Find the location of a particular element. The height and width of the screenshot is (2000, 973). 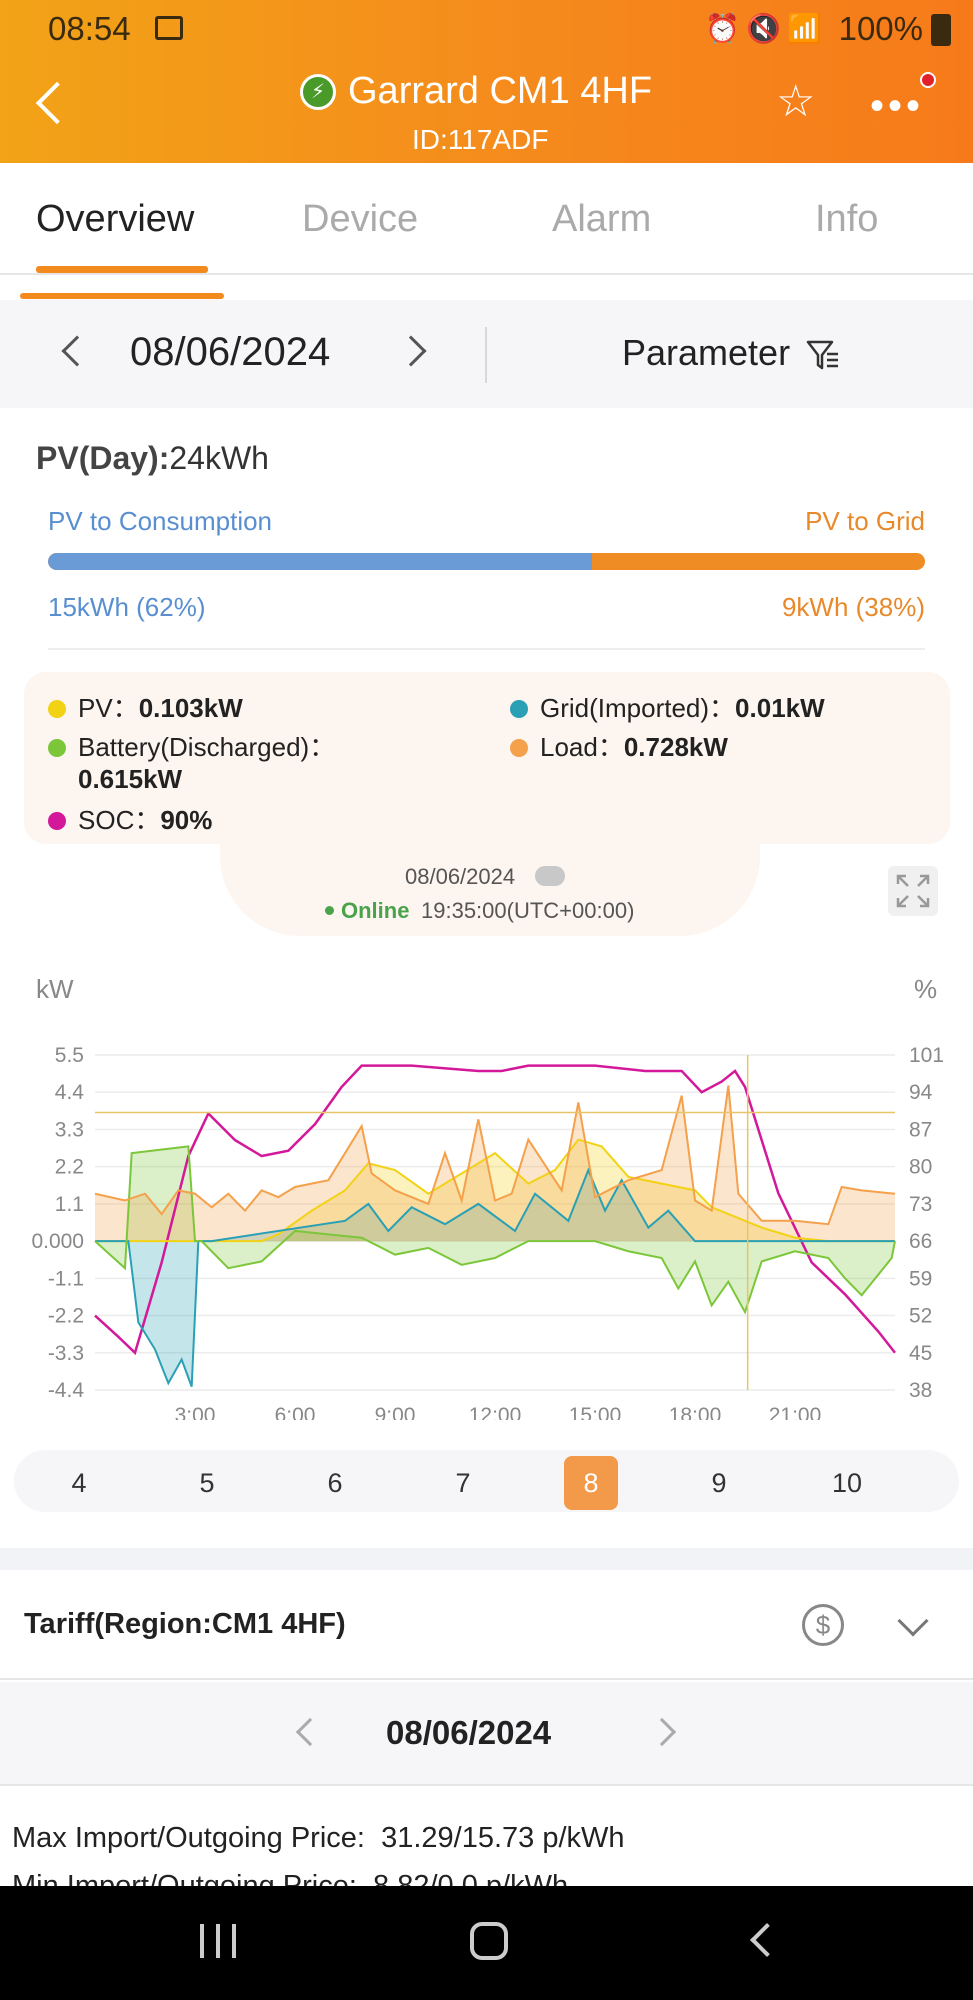

system-nav-bar is located at coordinates (486, 1943).